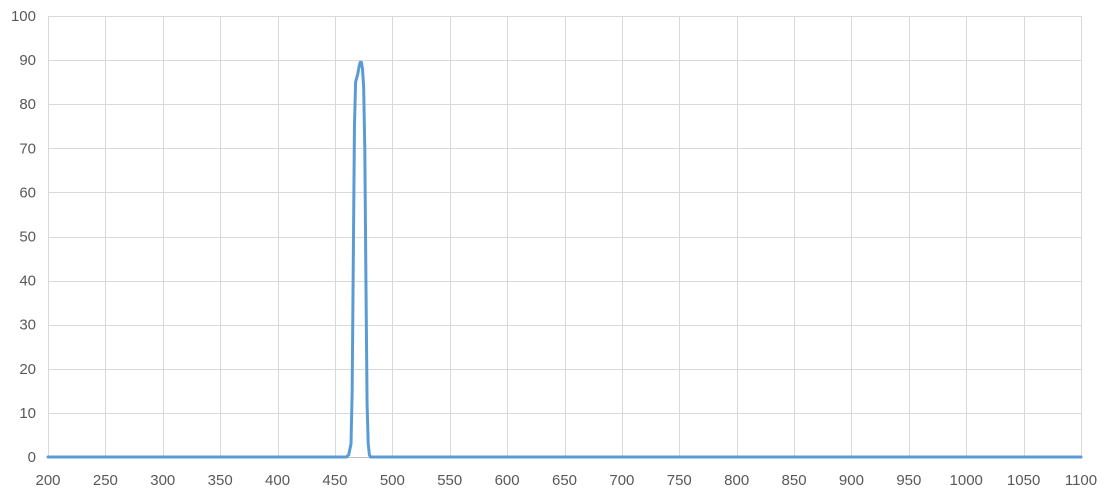 The height and width of the screenshot is (495, 1104). I want to click on x-tick-label: 700, so click(621, 480).